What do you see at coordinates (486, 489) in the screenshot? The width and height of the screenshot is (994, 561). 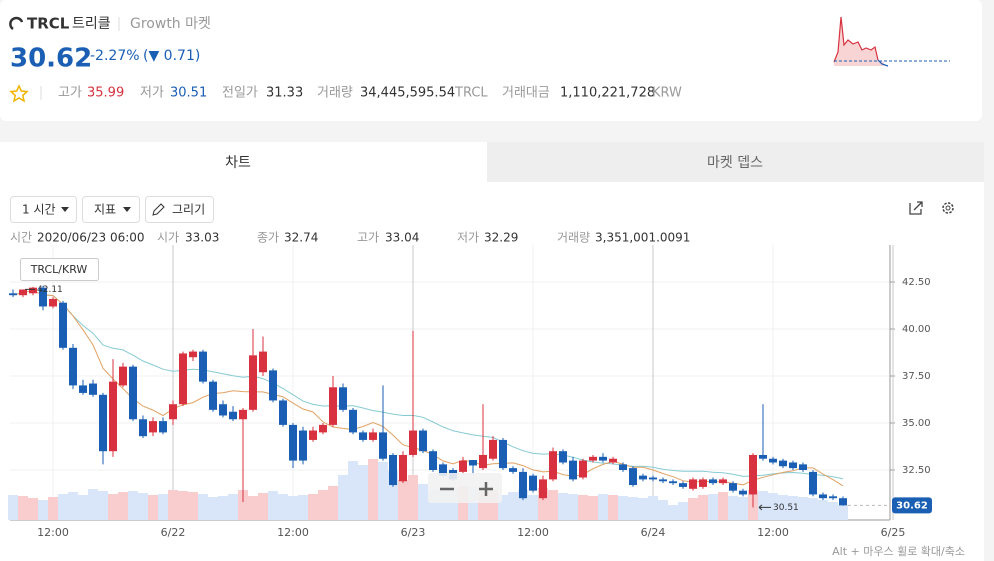 I see `zoom-in` at bounding box center [486, 489].